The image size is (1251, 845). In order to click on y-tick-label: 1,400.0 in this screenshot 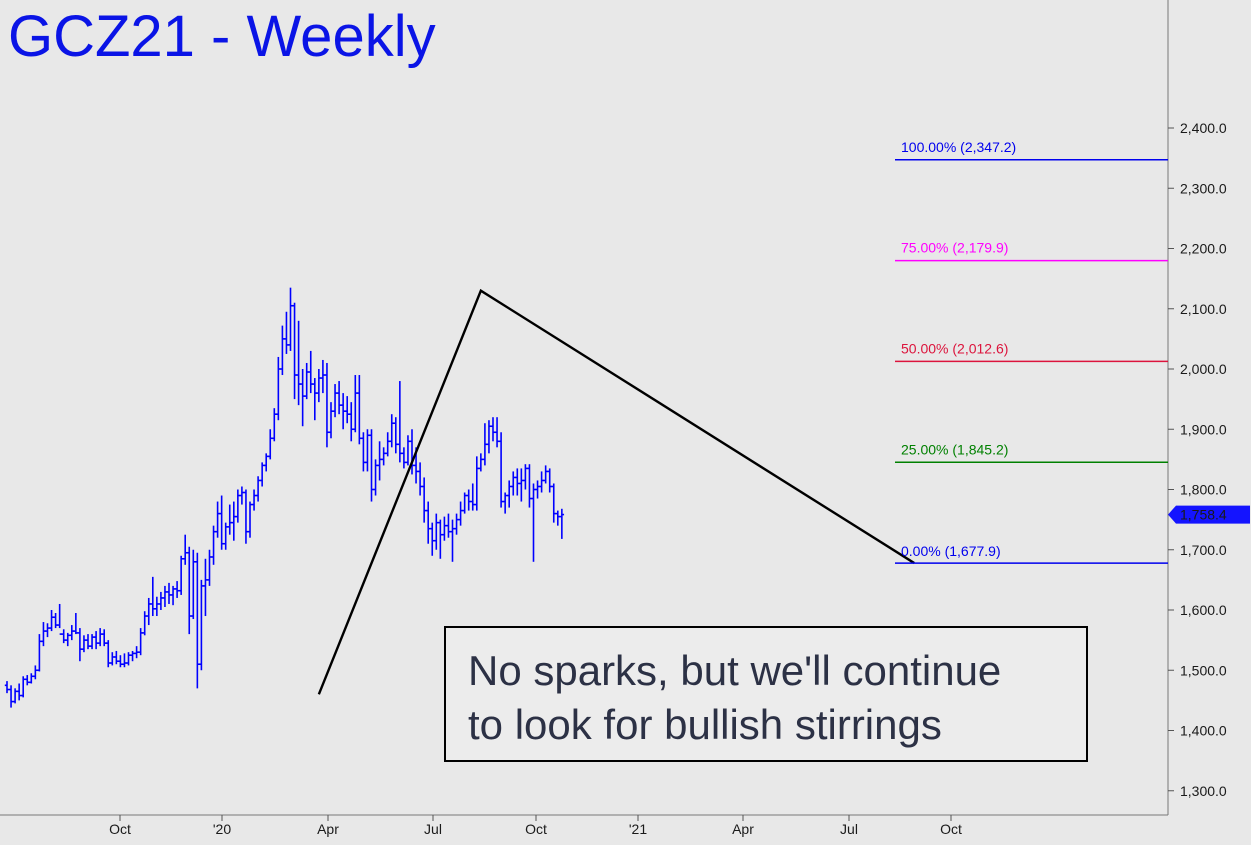, I will do `click(1203, 731)`.